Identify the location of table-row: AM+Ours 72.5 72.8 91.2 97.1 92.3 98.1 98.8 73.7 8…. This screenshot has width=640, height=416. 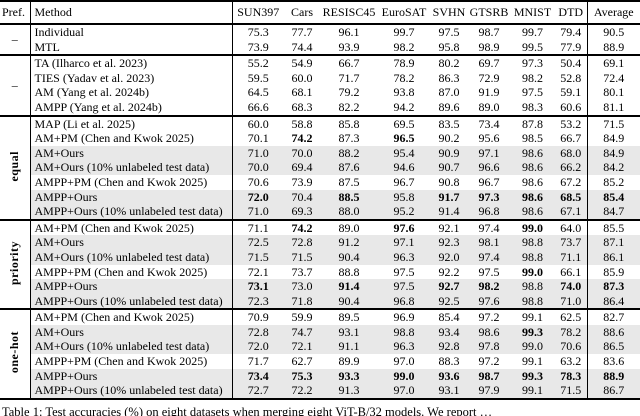
(320, 242).